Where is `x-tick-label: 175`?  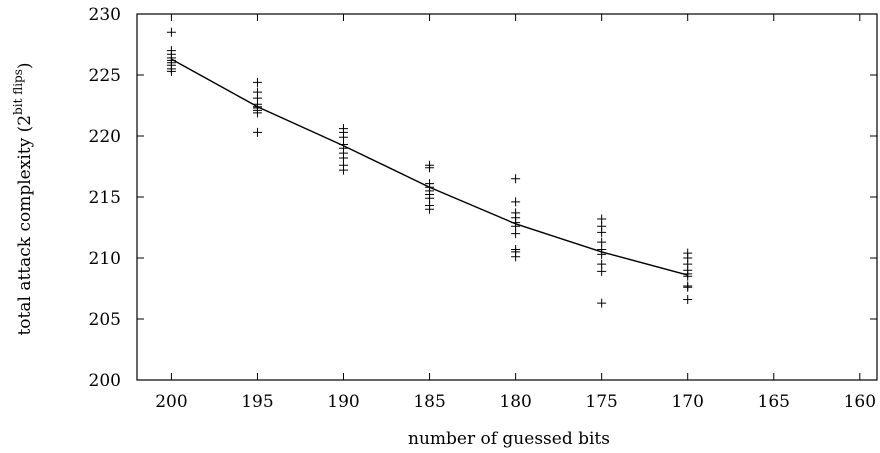
x-tick-label: 175 is located at coordinates (601, 402).